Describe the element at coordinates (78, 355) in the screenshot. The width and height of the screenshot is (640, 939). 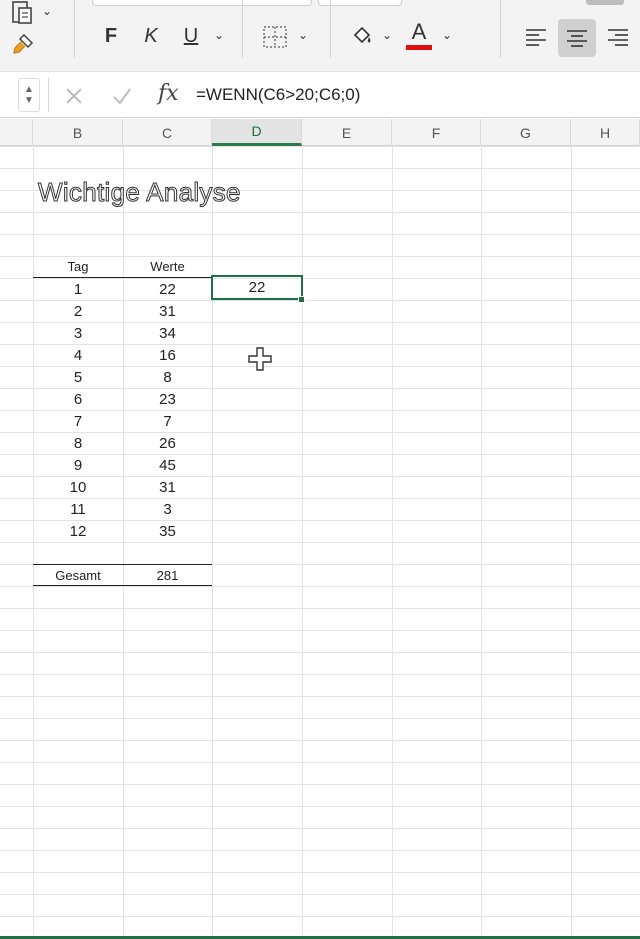
I see `tag-cell: 4` at that location.